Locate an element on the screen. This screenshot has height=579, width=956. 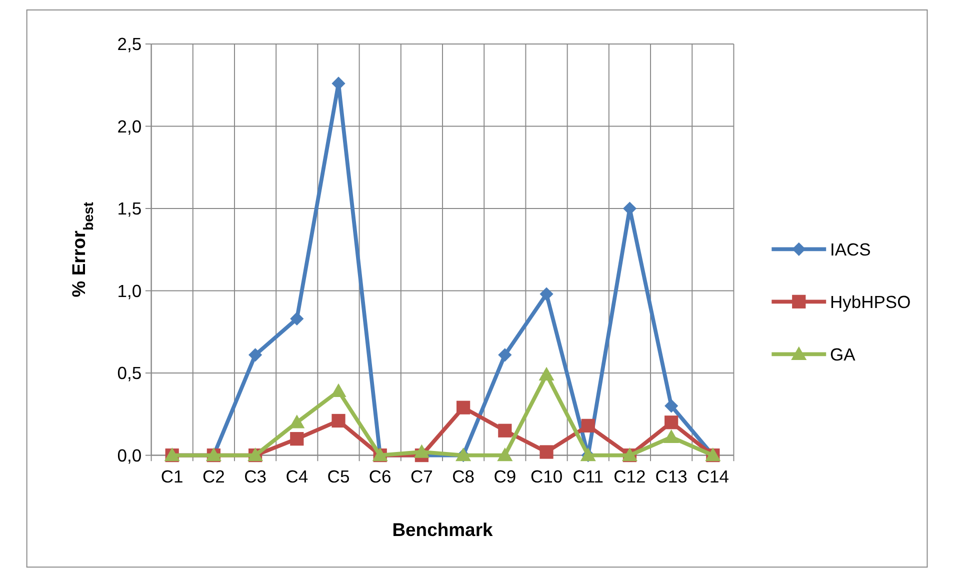
x-tick-label: C10 is located at coordinates (546, 476).